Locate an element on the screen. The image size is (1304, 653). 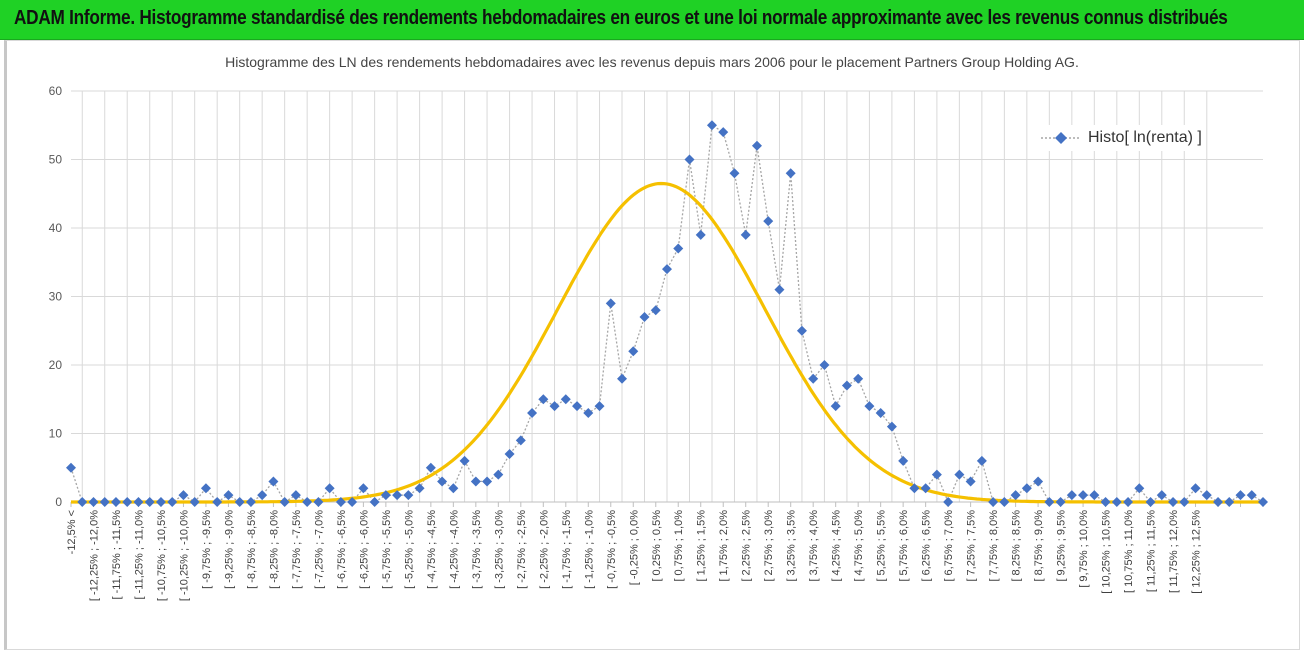
x-tick-label: [ 9,75% ; 10,0% is located at coordinates (1084, 549).